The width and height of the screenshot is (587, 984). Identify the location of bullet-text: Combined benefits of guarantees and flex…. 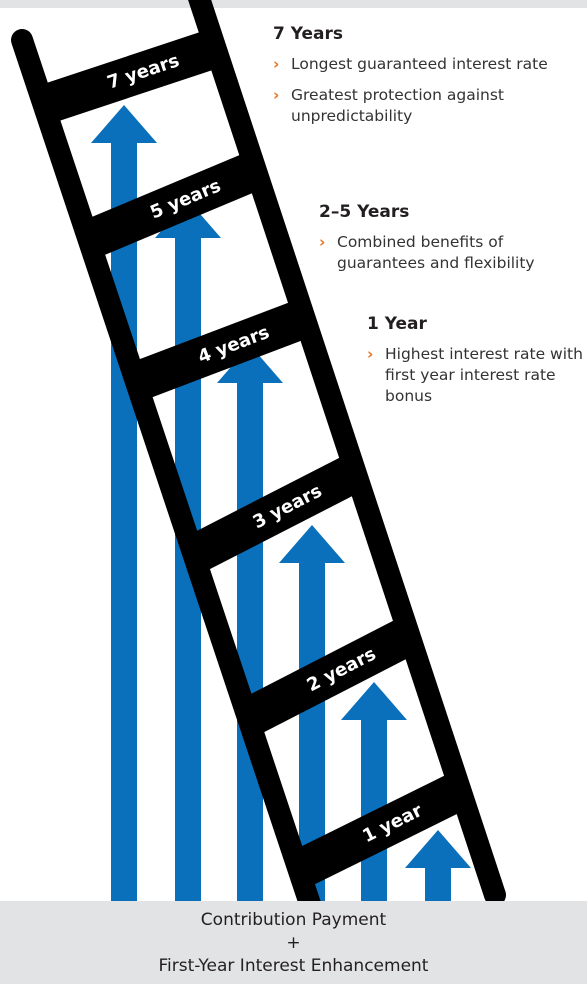
(436, 252).